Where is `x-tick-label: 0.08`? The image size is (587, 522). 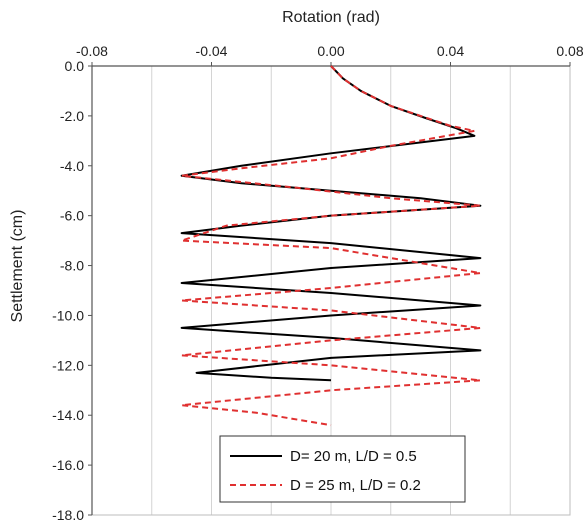 x-tick-label: 0.08 is located at coordinates (569, 51).